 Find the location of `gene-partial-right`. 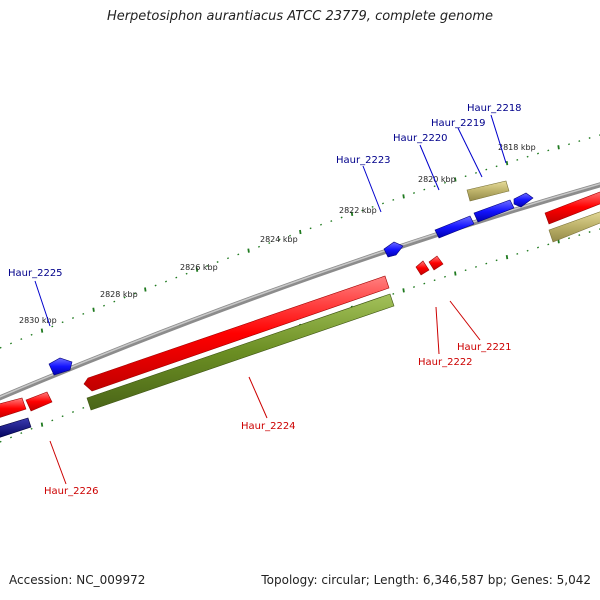

gene-partial-right is located at coordinates (572, 207).